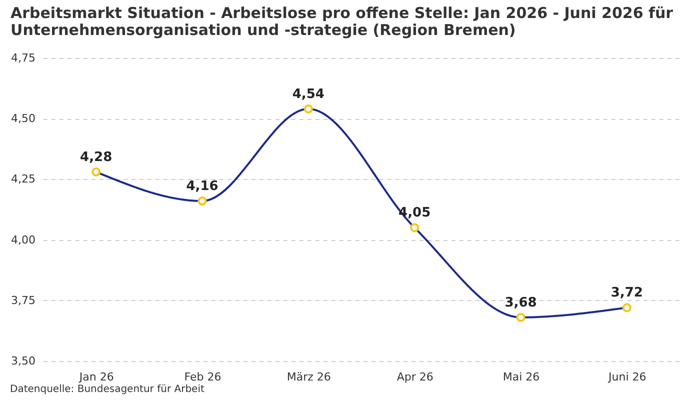  I want to click on y-tick-label: 4,25, so click(23, 179).